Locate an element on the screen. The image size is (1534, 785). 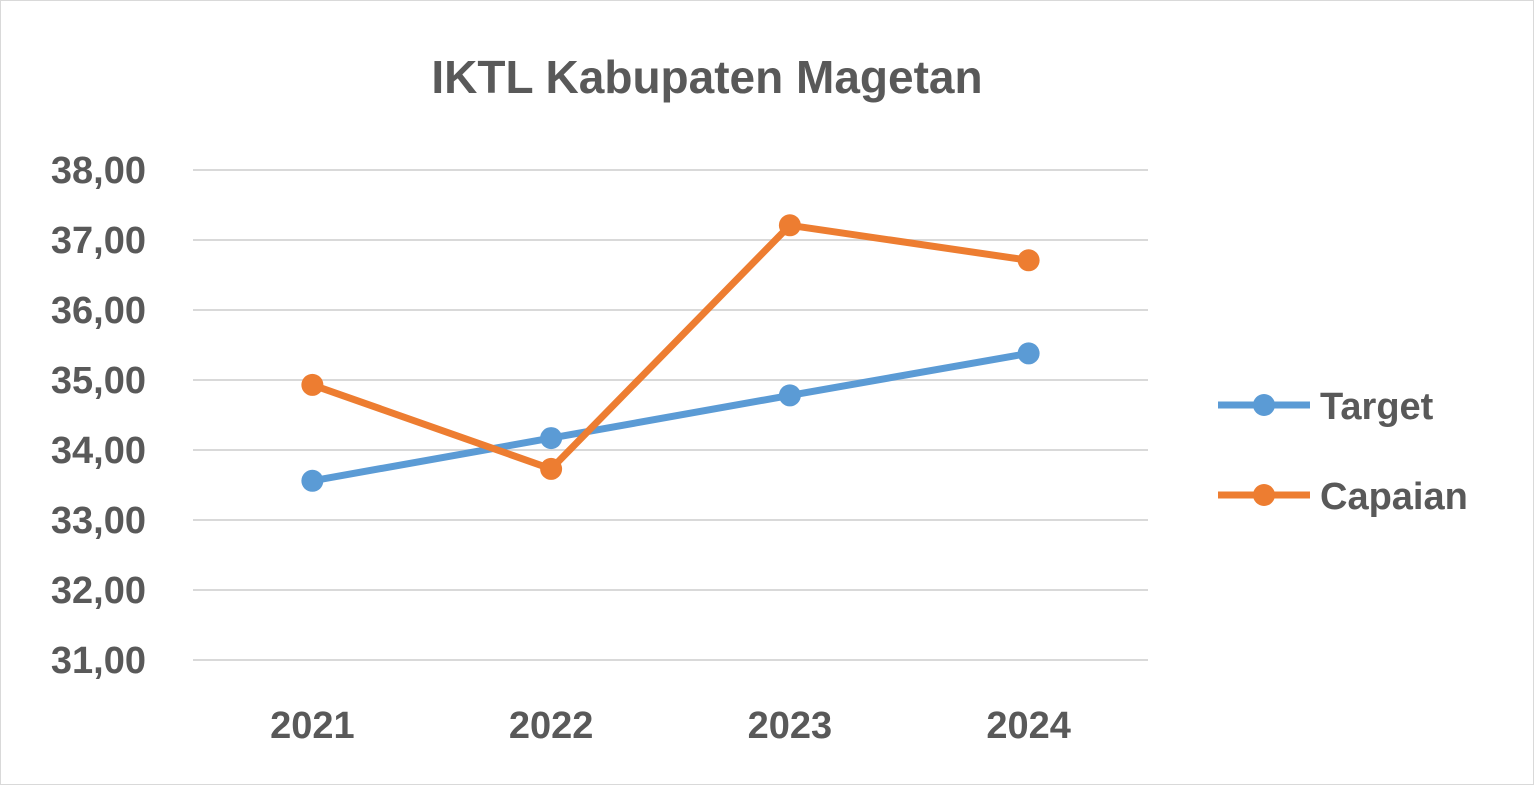
legend: Target Capaian is located at coordinates (1343, 452).